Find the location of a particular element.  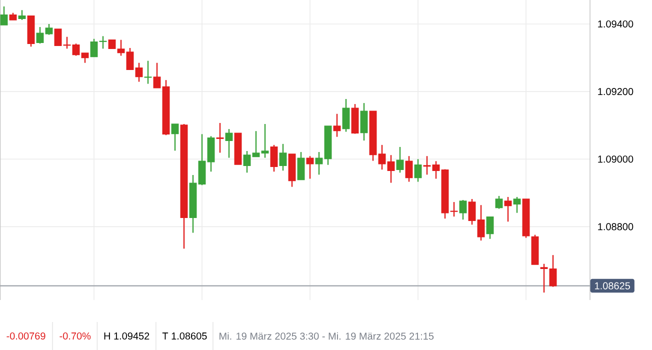

ref-line-label: 1.08625 is located at coordinates (612, 286).